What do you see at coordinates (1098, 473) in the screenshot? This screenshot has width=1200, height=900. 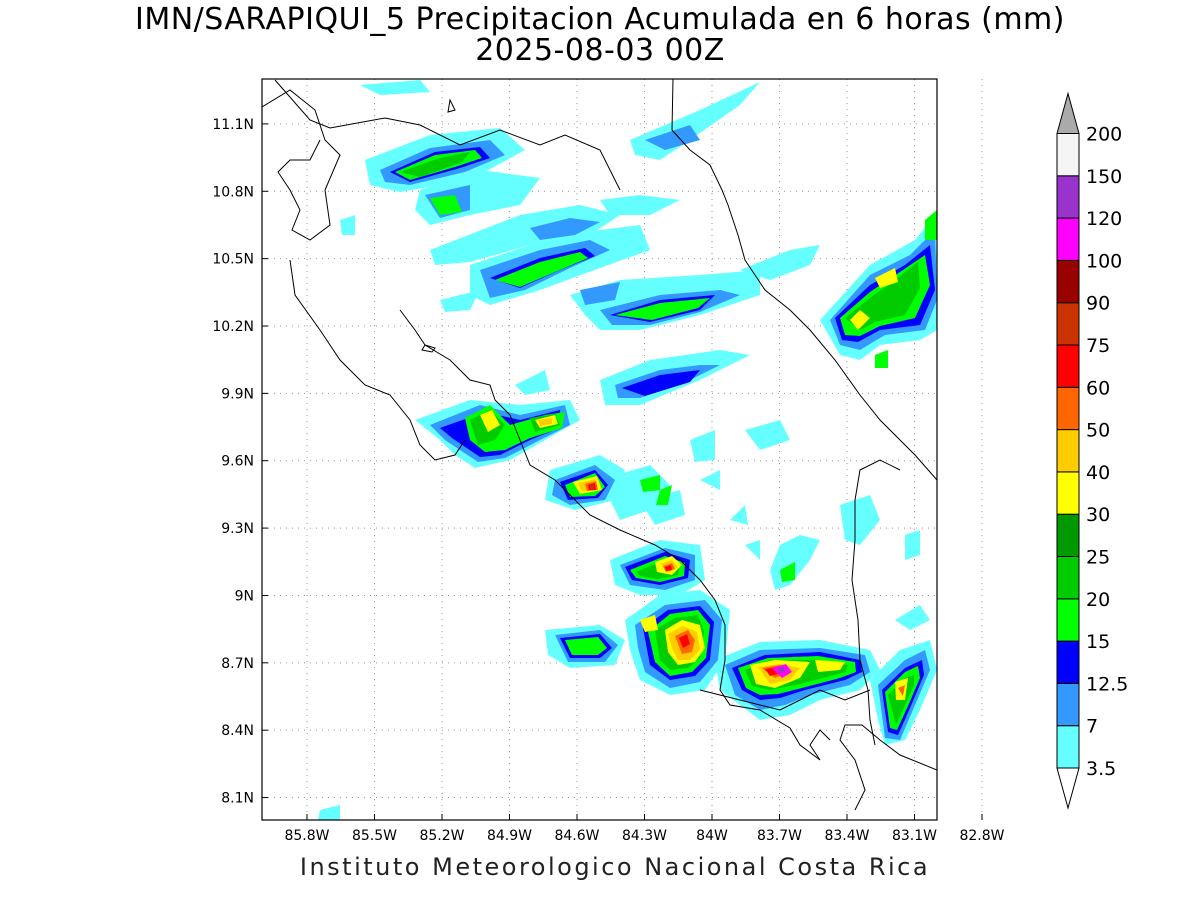 I see `colorbar-label: 40` at bounding box center [1098, 473].